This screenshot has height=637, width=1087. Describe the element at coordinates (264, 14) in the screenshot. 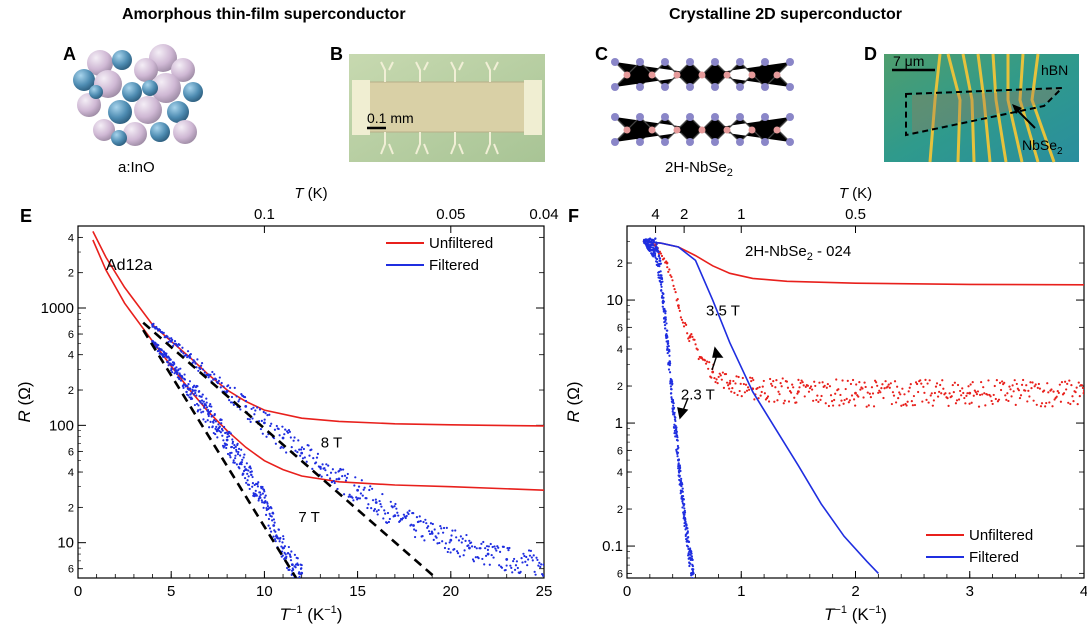

I see `header-amorphous: Amorphous thin-film superconductor` at that location.